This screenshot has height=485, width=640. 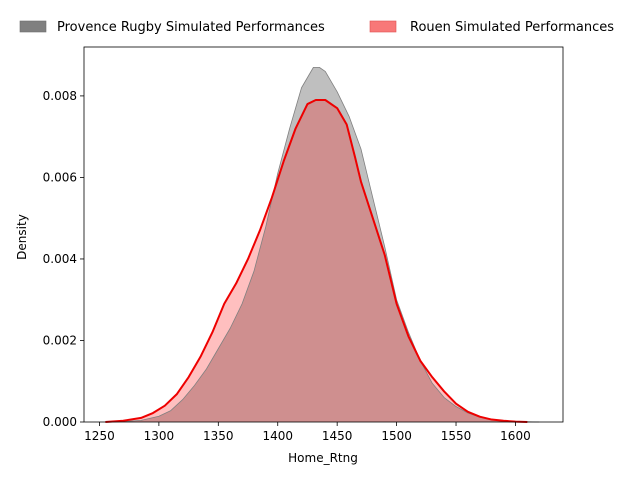 I want to click on y-tick-label: 0.002, so click(x=60, y=340).